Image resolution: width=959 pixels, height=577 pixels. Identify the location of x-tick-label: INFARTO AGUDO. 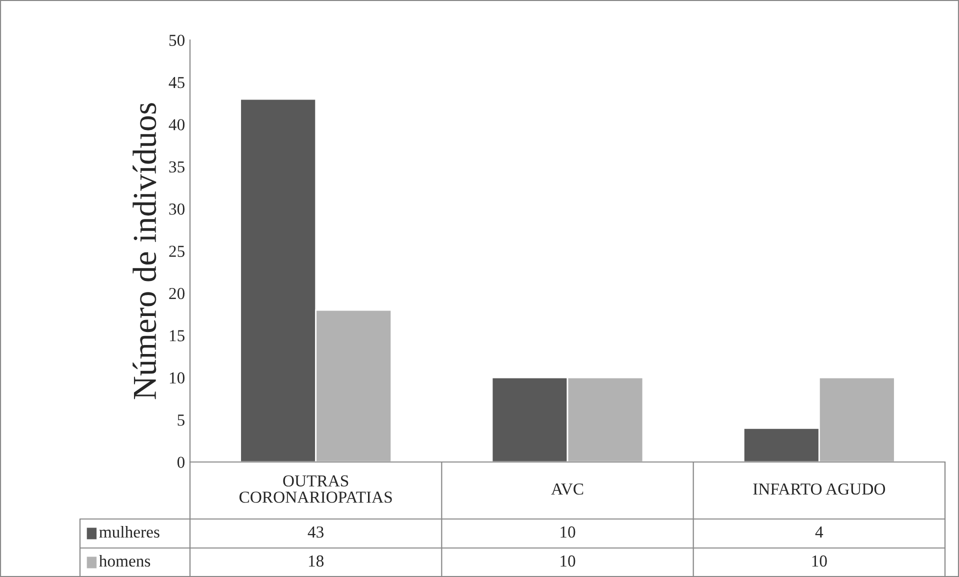
(819, 489).